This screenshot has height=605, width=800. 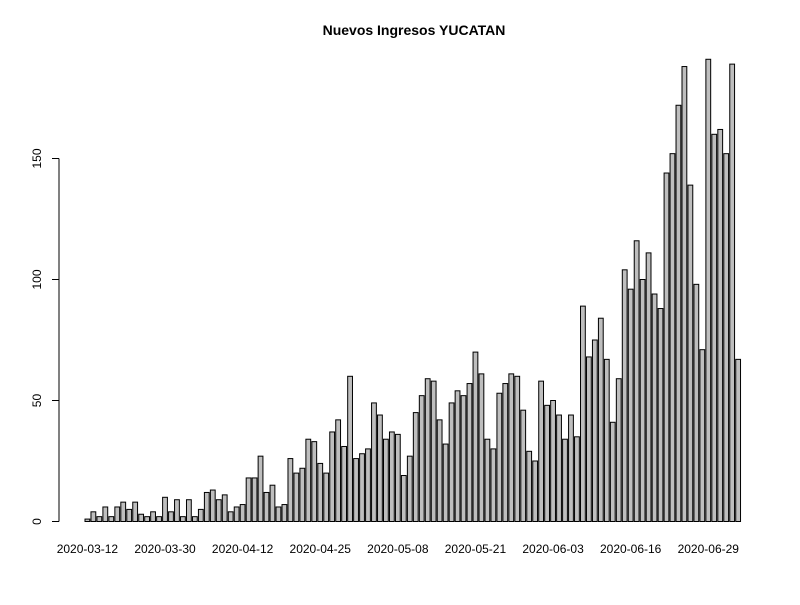 What do you see at coordinates (553, 549) in the screenshot?
I see `x-tick-label: 2020-06-03` at bounding box center [553, 549].